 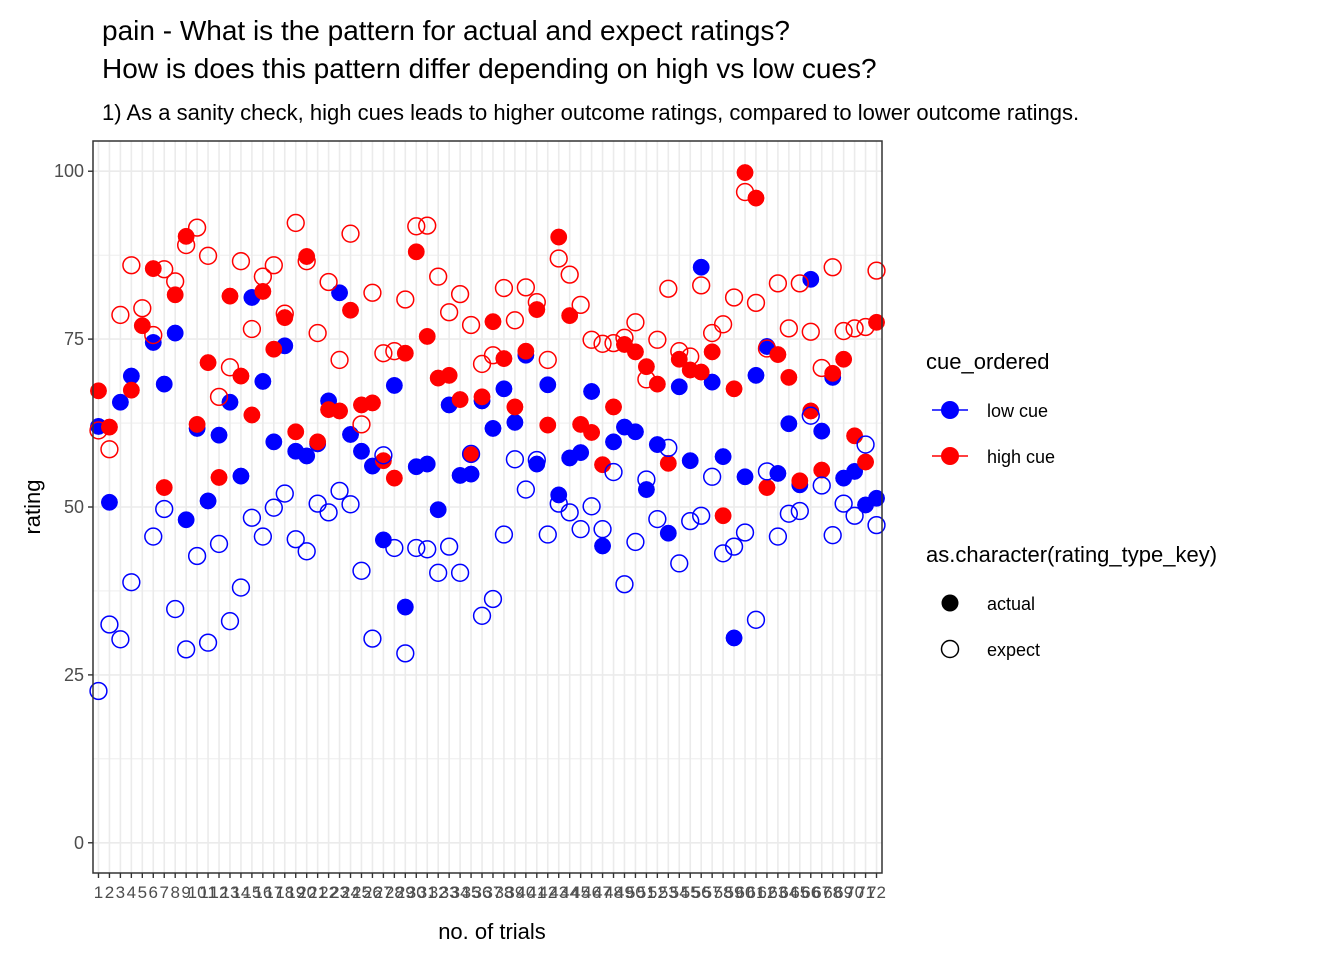 What do you see at coordinates (988, 361) in the screenshot?
I see `legend-cue-title: cue_ordered` at bounding box center [988, 361].